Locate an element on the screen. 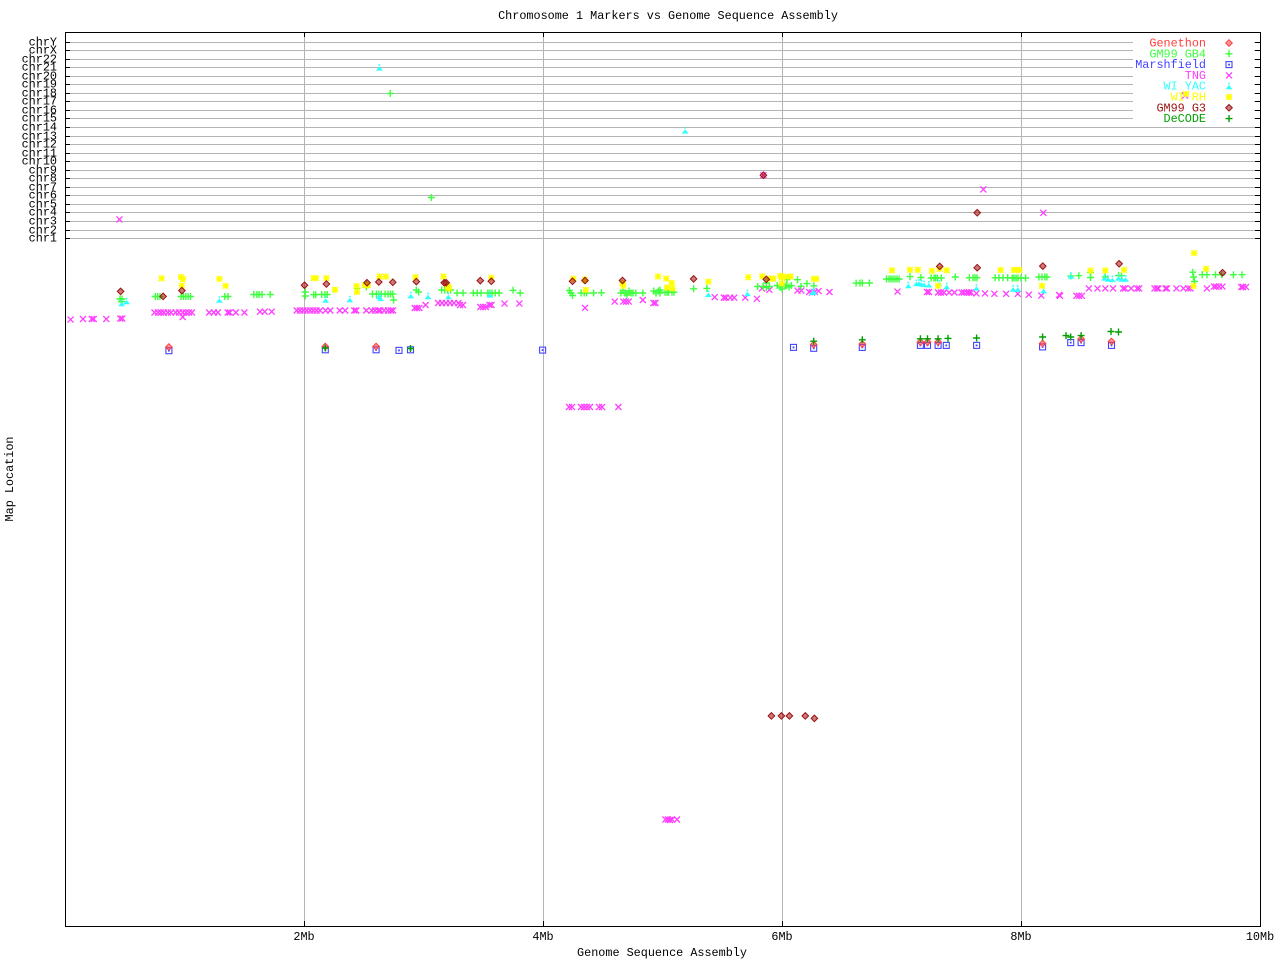 This screenshot has height=965, width=1280. svg-text: Genome Sequence Assembly is located at coordinates (662, 953).